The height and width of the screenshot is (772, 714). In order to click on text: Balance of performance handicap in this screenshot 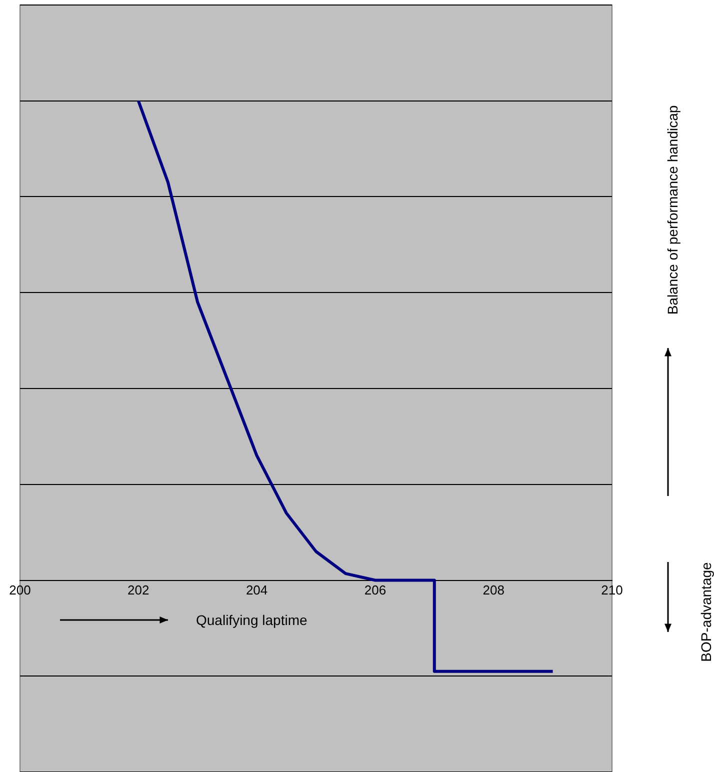, I will do `click(672, 210)`.